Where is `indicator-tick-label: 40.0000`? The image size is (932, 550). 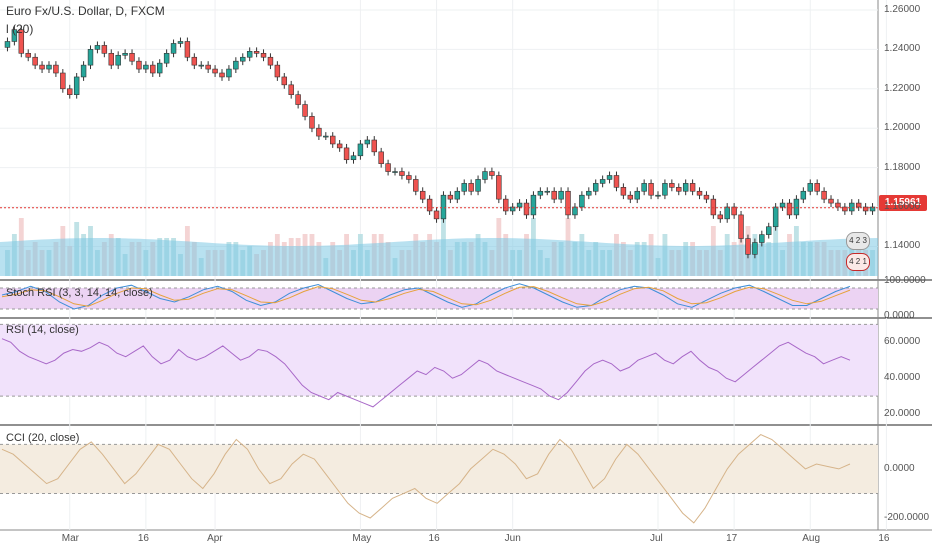
indicator-tick-label: 40.0000 is located at coordinates (902, 378).